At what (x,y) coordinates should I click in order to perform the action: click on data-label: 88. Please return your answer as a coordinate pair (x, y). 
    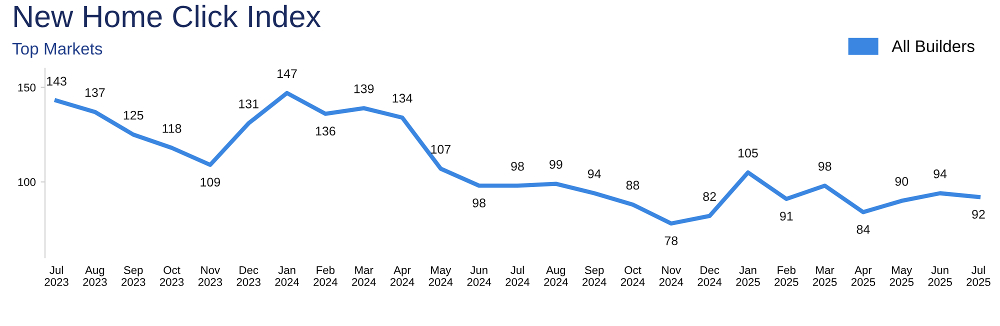
    Looking at the image, I should click on (633, 185).